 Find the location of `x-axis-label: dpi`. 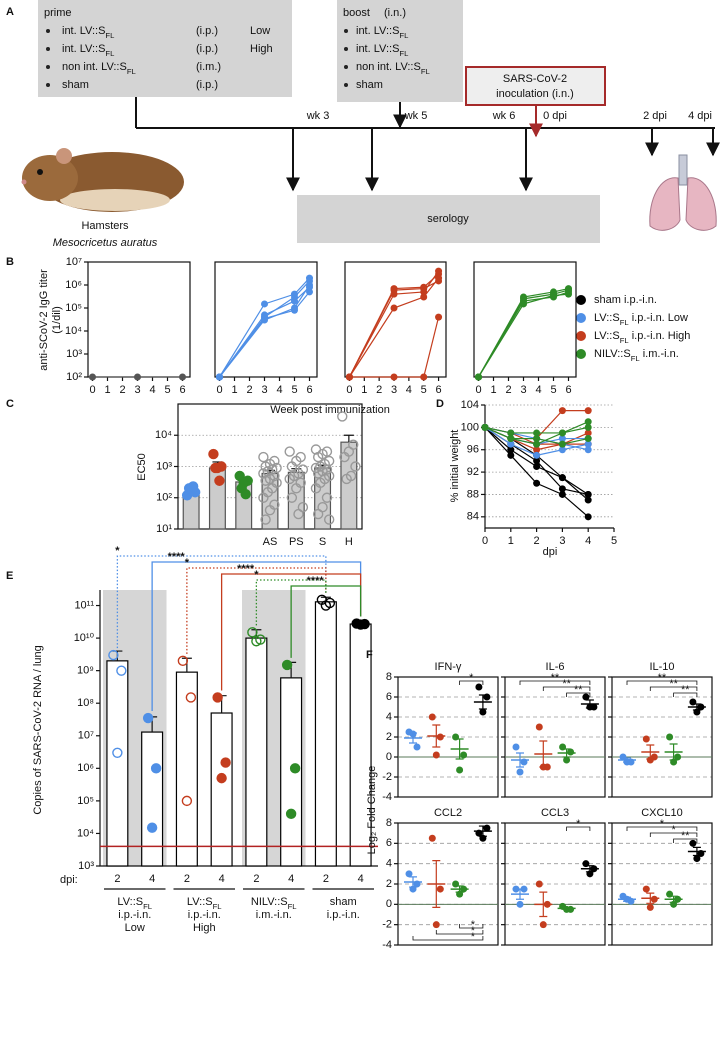

x-axis-label: dpi is located at coordinates (550, 552).